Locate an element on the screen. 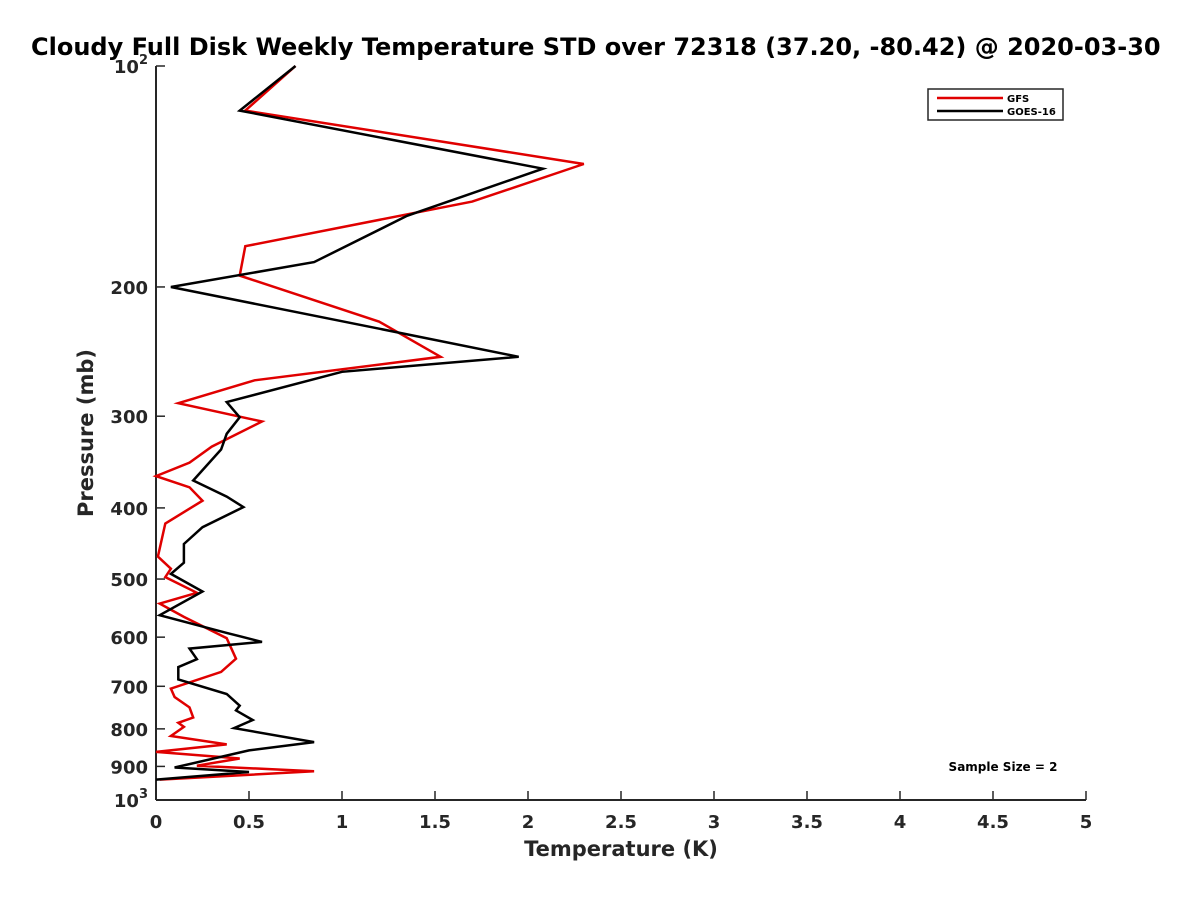 The height and width of the screenshot is (900, 1200). legend-entry: GFS is located at coordinates (1018, 99).